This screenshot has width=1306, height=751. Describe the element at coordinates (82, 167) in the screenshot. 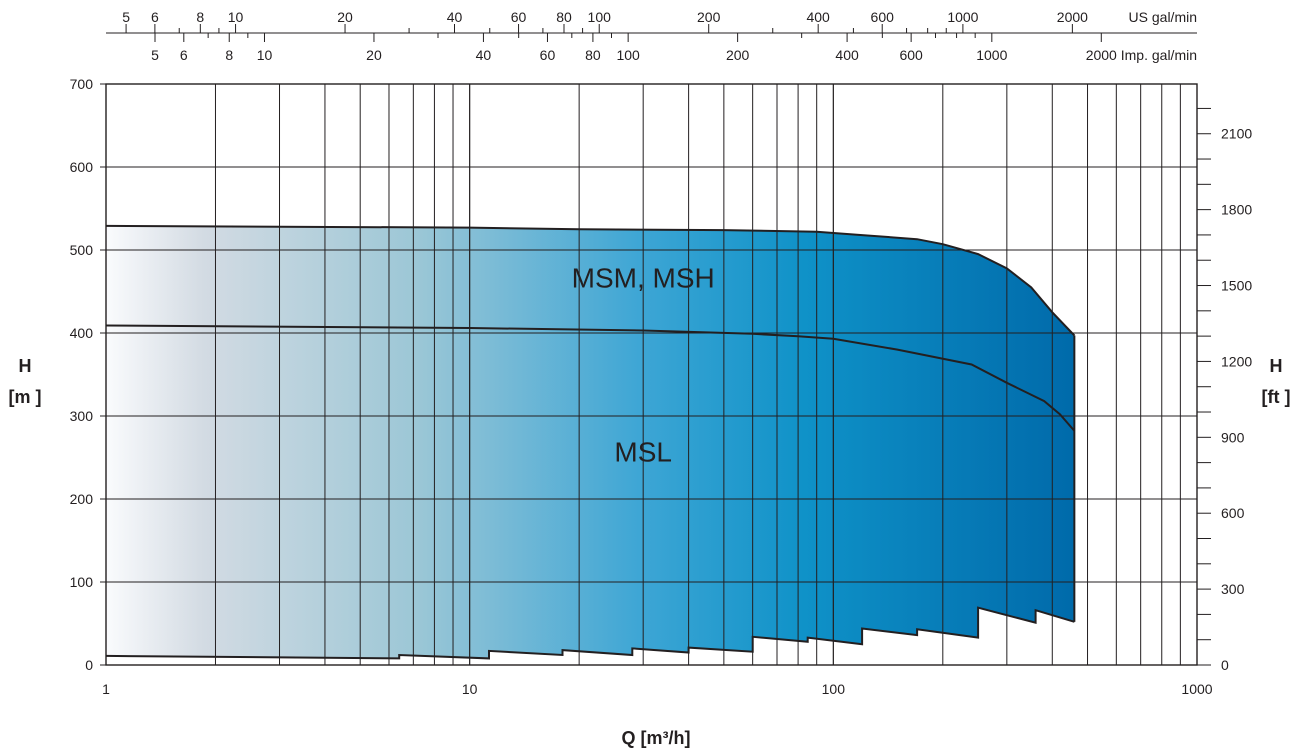

I see `left-tick-label: 600` at that location.